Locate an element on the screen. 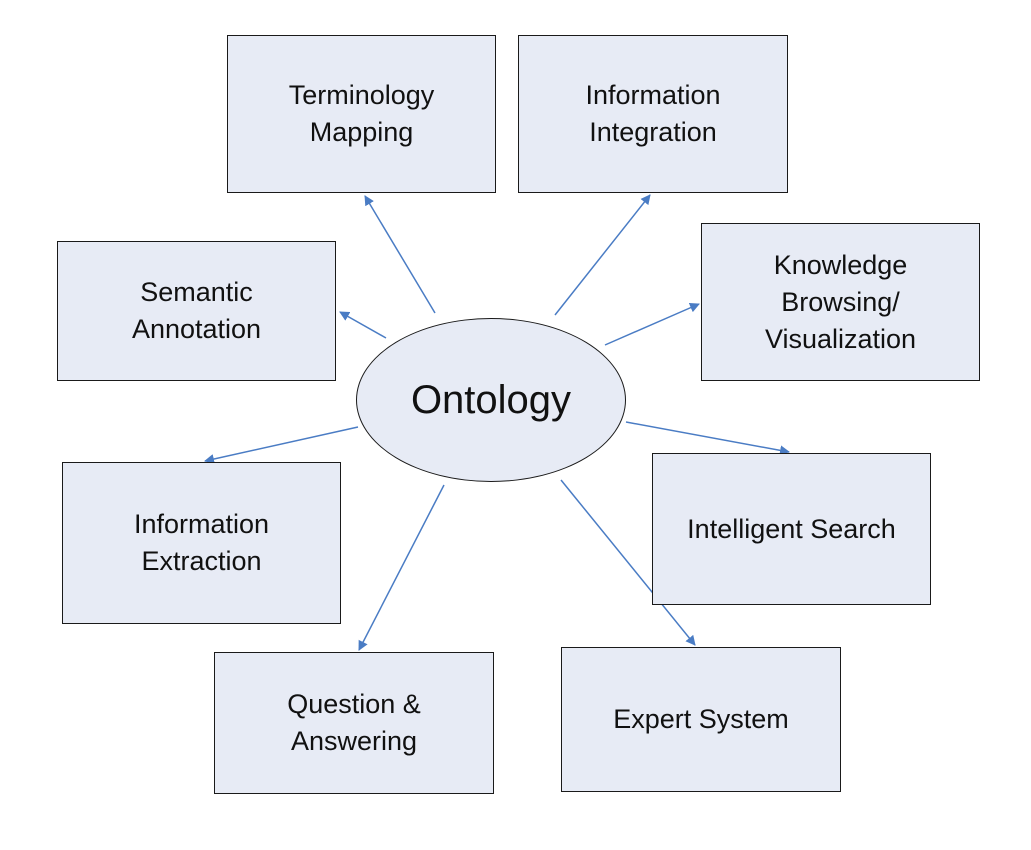 This screenshot has width=1031, height=850. arrow-to-question-answering is located at coordinates (401, 567).